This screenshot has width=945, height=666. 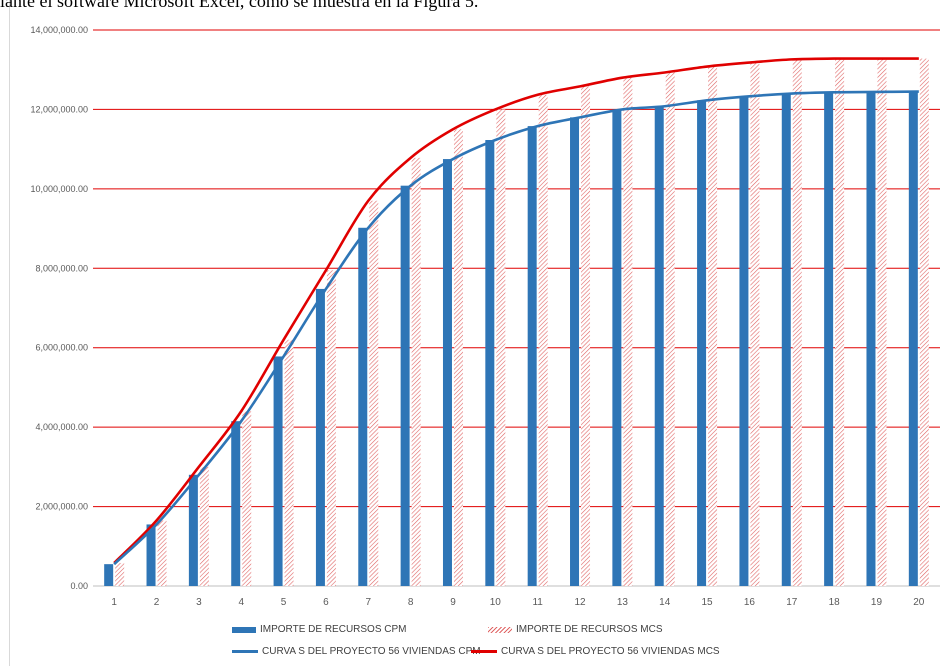 I want to click on legend-label-cpm-curve: CURVA S DEL PROYECTO 56 VIVIENDAS CPM, so click(x=371, y=651).